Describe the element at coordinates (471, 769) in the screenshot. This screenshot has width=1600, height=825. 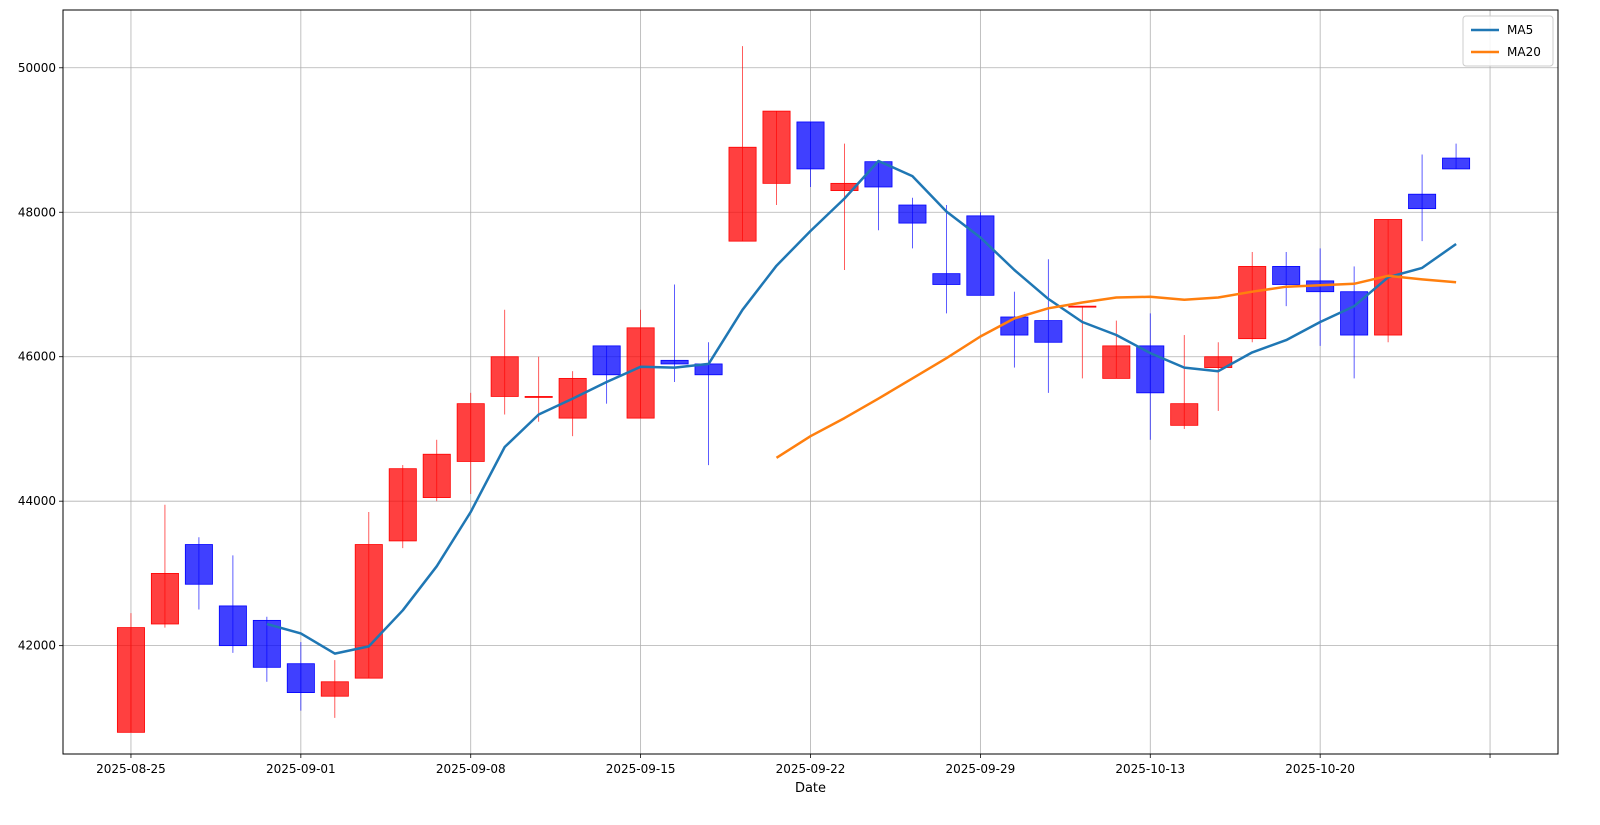
I see `x-tick-label: 2025-09-08` at that location.